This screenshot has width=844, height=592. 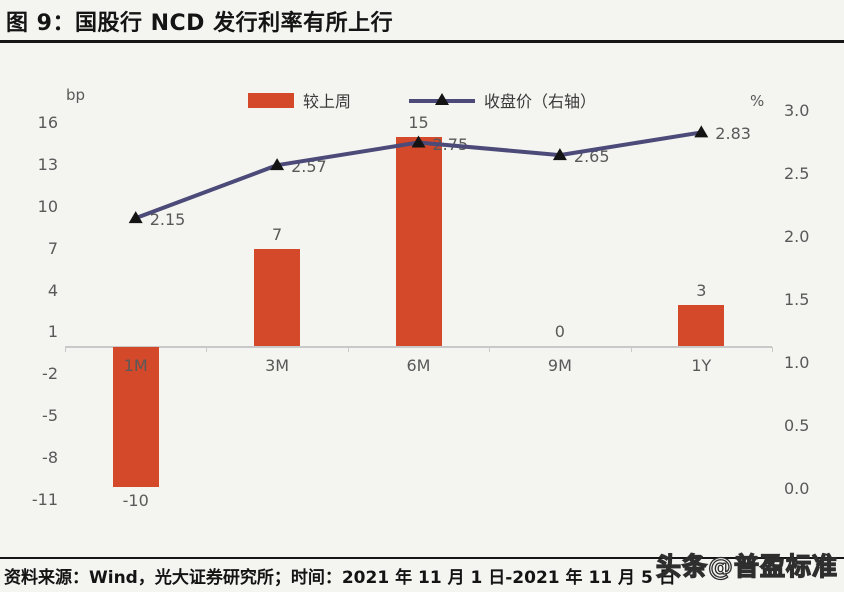 What do you see at coordinates (559, 365) in the screenshot?
I see `category-label: 9M` at bounding box center [559, 365].